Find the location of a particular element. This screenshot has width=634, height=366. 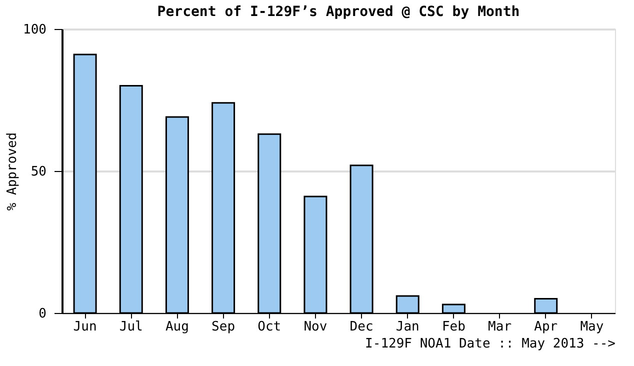

x-tick-label: Dec is located at coordinates (362, 327).